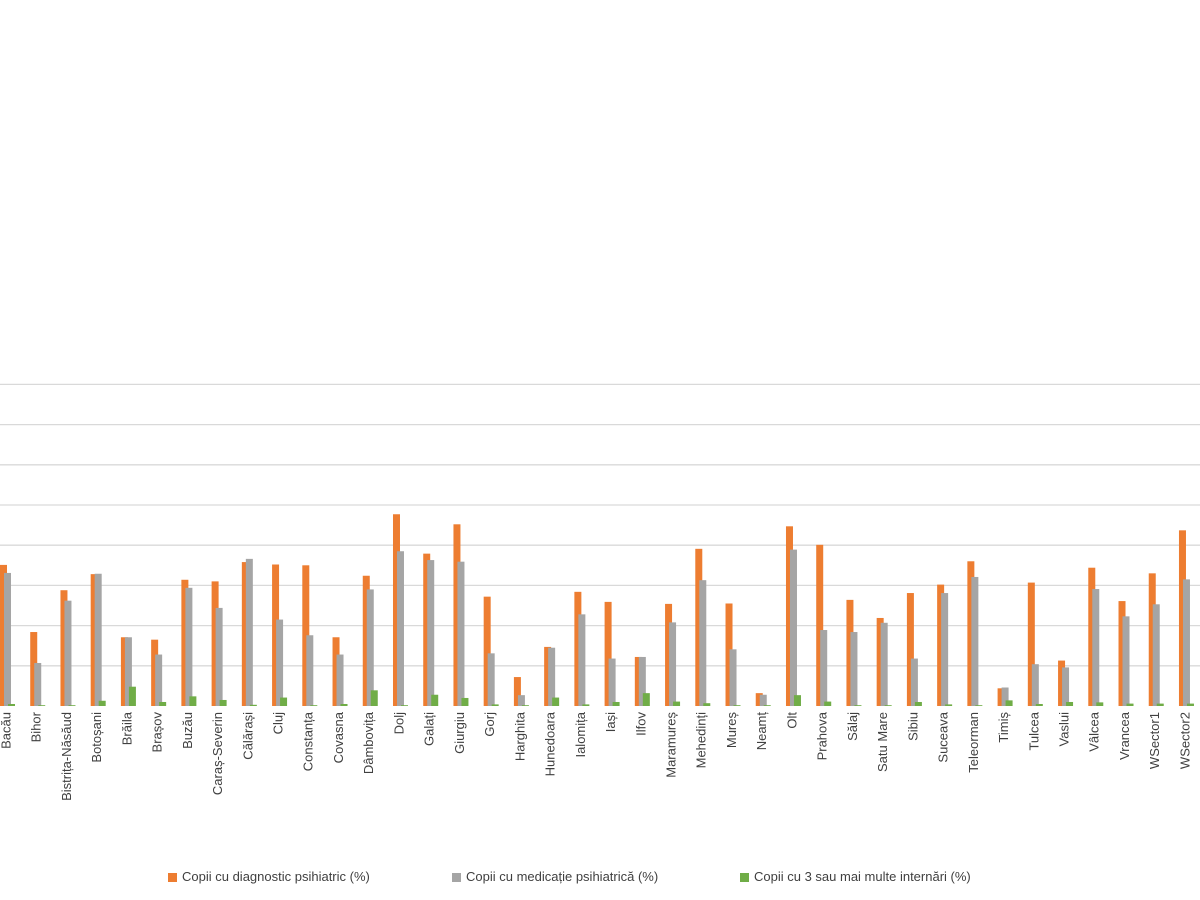 Image resolution: width=1200 pixels, height=900 pixels. What do you see at coordinates (670, 745) in the screenshot?
I see `category-label-maramures: Maramureș` at bounding box center [670, 745].